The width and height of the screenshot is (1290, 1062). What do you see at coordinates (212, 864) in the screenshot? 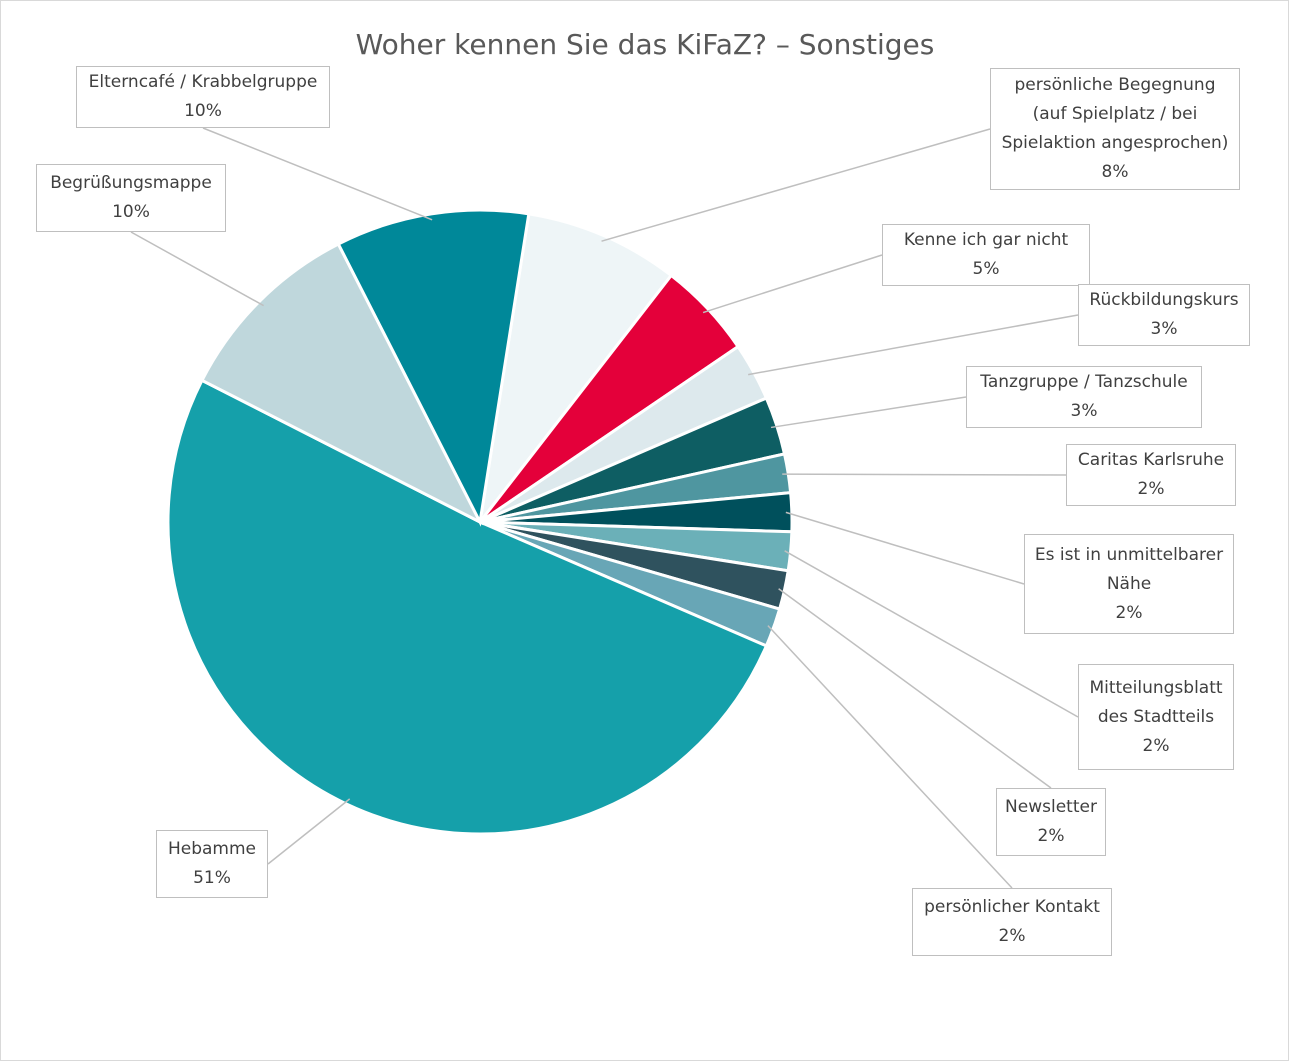
I see `data-label: Hebamme 51%` at bounding box center [212, 864].